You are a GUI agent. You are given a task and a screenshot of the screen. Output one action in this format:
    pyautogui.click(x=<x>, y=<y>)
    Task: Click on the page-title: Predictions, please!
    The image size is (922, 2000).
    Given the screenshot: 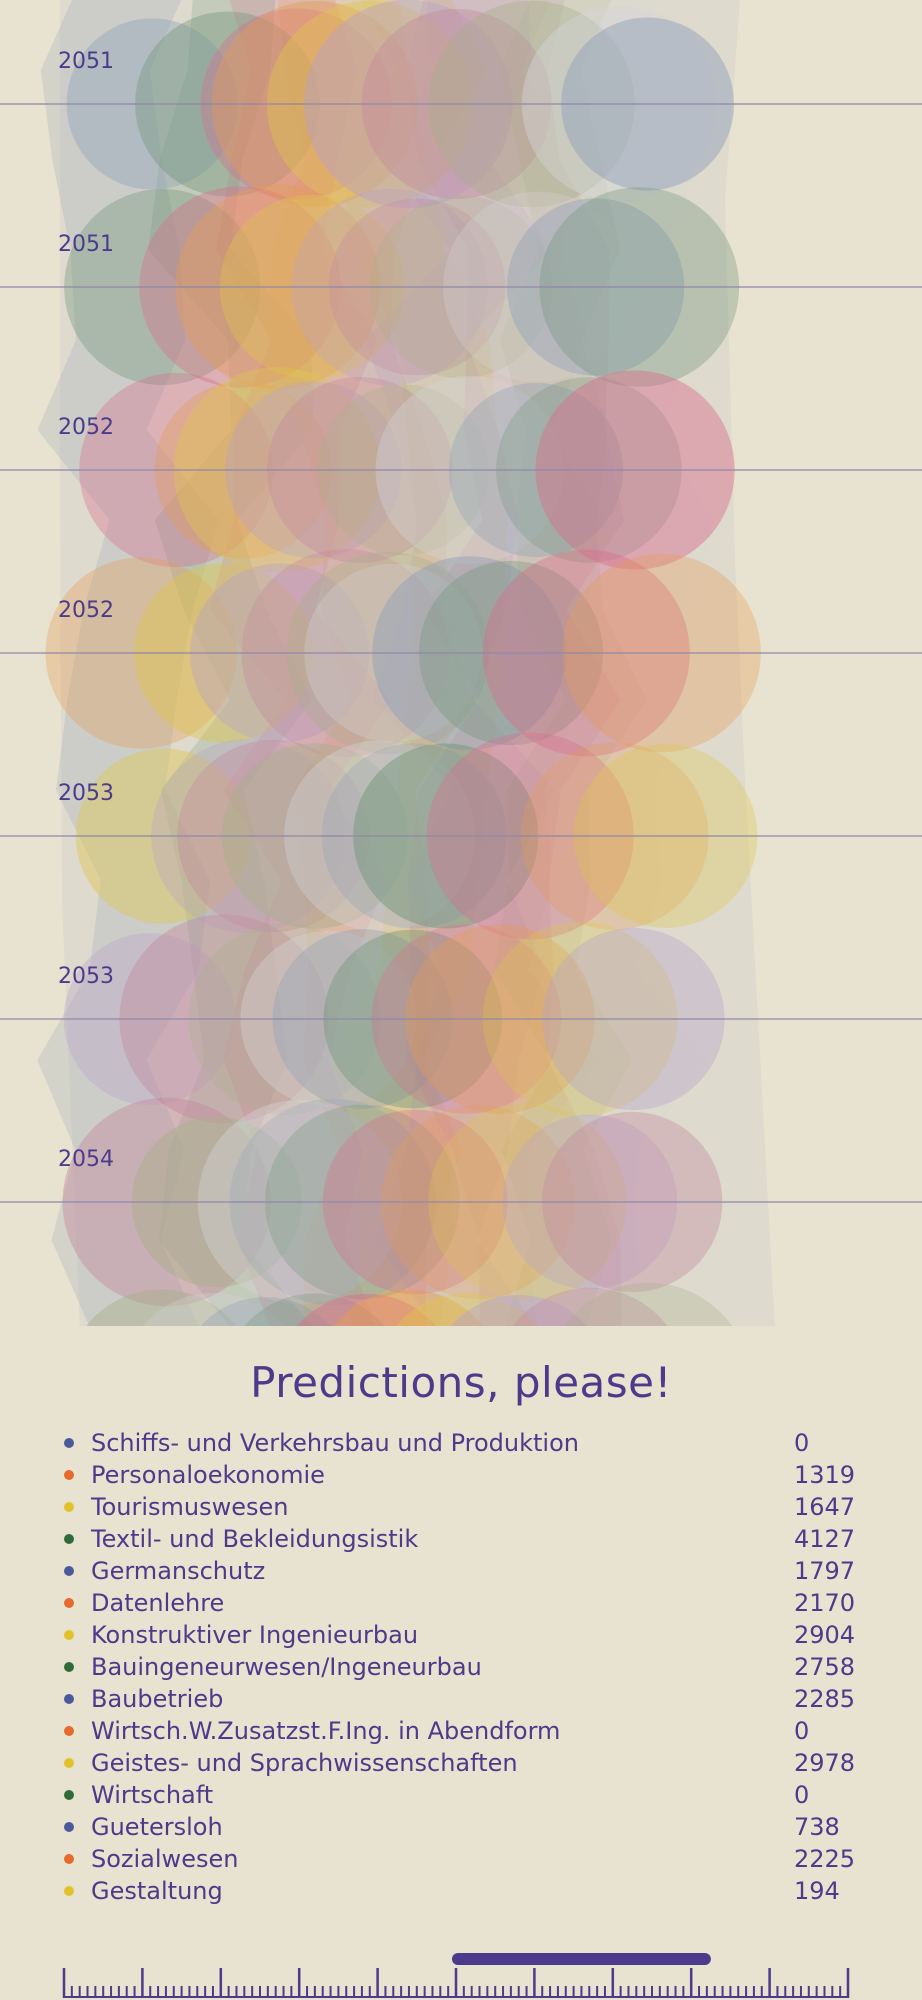 What is the action you would take?
    pyautogui.click(x=461, y=1382)
    